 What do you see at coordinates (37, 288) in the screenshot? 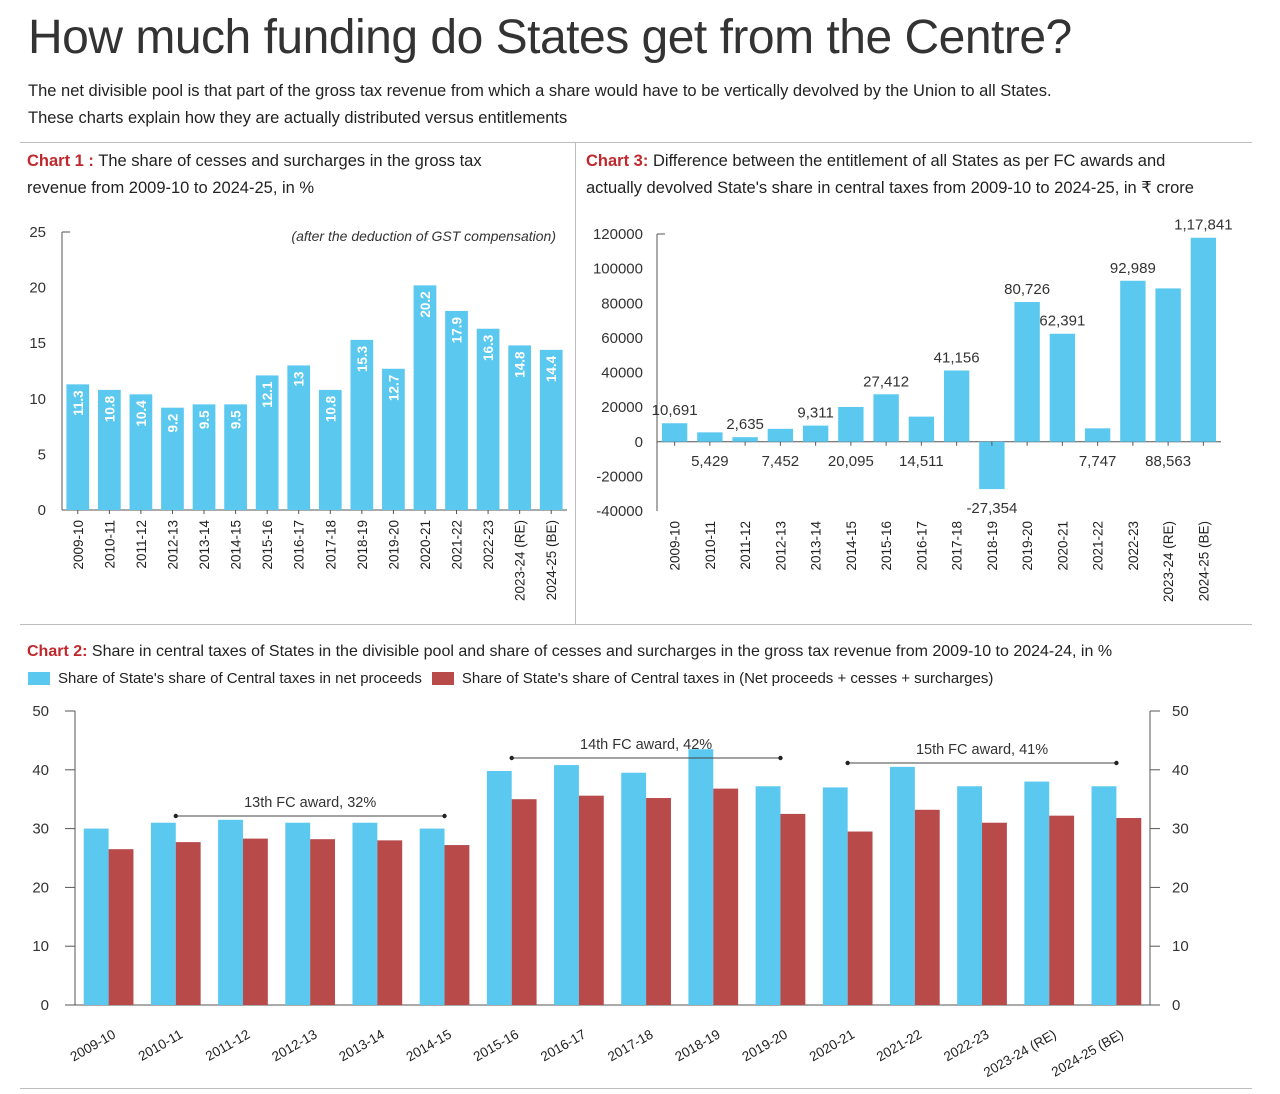
I see `chart1-y-tick-label: 20` at bounding box center [37, 288].